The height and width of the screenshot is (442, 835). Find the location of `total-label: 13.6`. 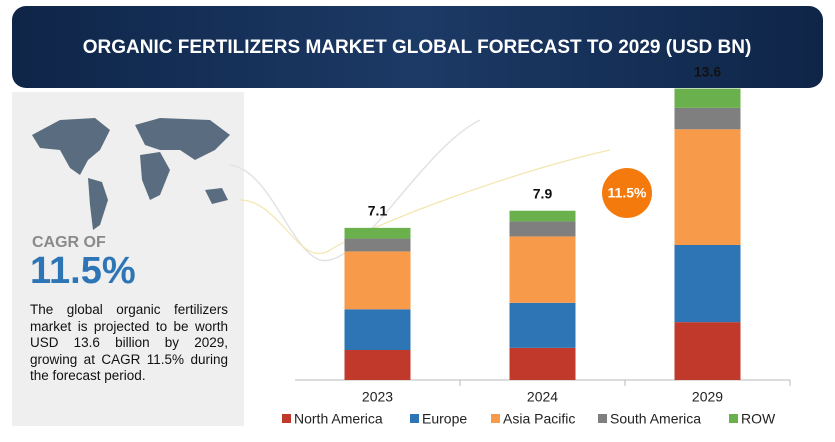

total-label: 13.6 is located at coordinates (707, 71).